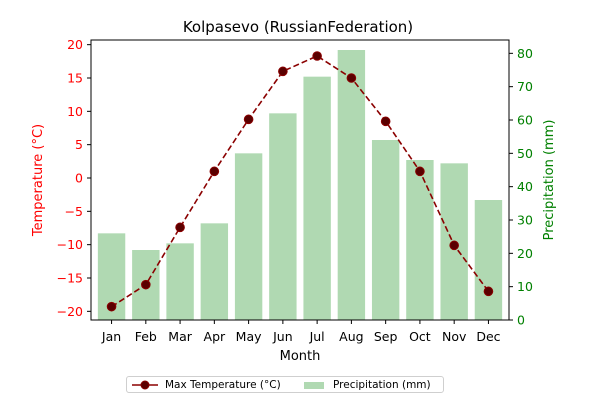  I want to click on x-tick-label: Apr, so click(215, 336).